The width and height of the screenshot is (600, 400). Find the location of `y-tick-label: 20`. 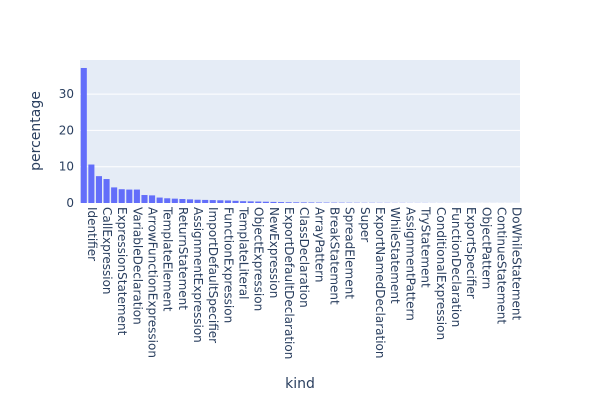

y-tick-label: 20 is located at coordinates (66, 130).